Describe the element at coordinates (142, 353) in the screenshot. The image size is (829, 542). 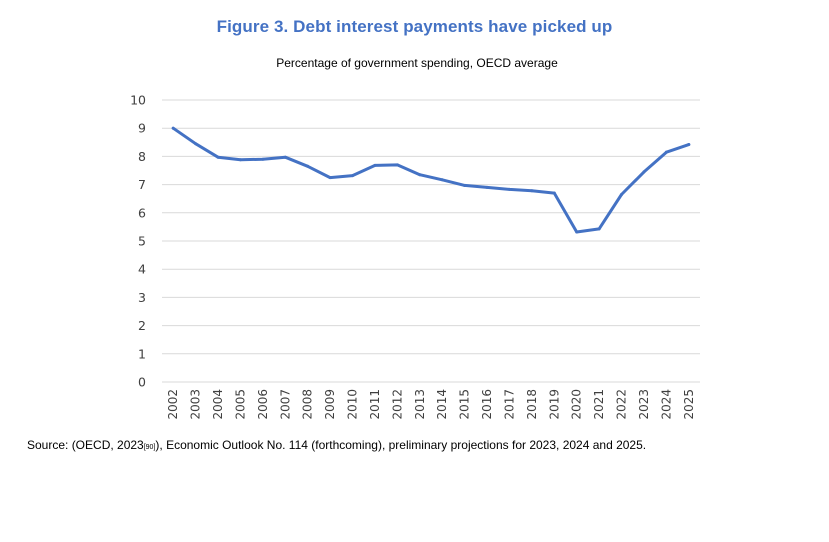
I see `y-tick-label: 1` at that location.